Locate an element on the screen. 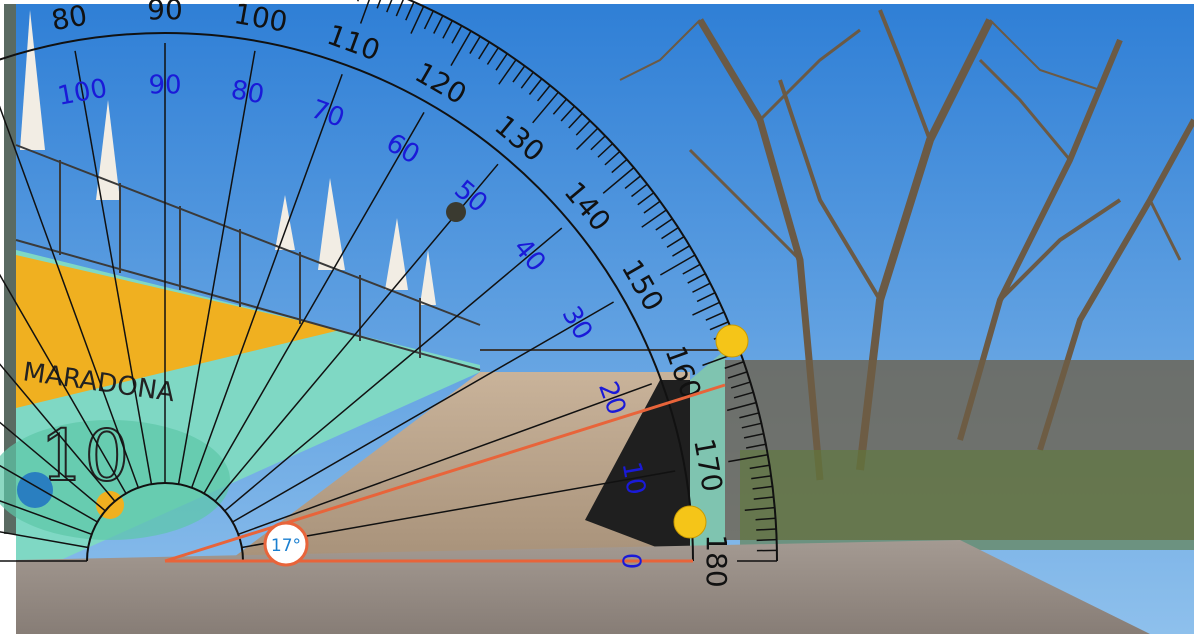  inner-scale-label: 80 is located at coordinates (248, 92).